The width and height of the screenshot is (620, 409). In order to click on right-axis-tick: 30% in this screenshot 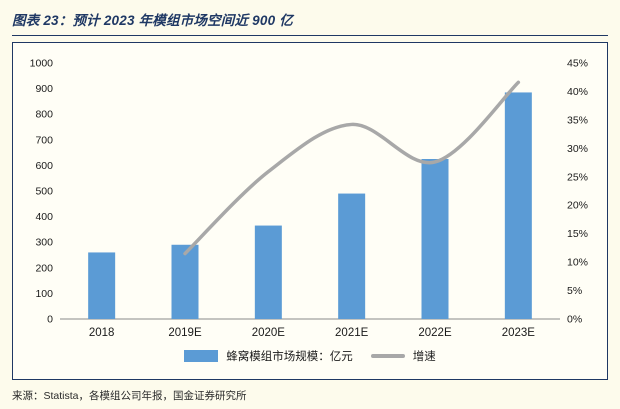, I will do `click(577, 149)`.